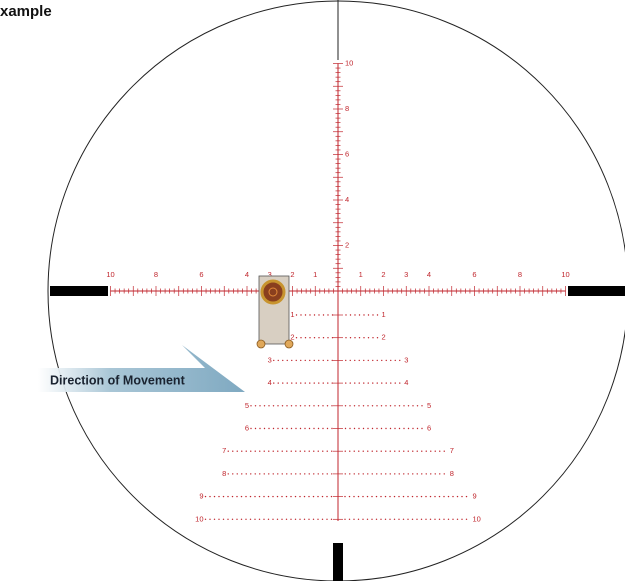 The image size is (625, 581). What do you see at coordinates (201, 274) in the screenshot?
I see `h-label: 6` at bounding box center [201, 274].